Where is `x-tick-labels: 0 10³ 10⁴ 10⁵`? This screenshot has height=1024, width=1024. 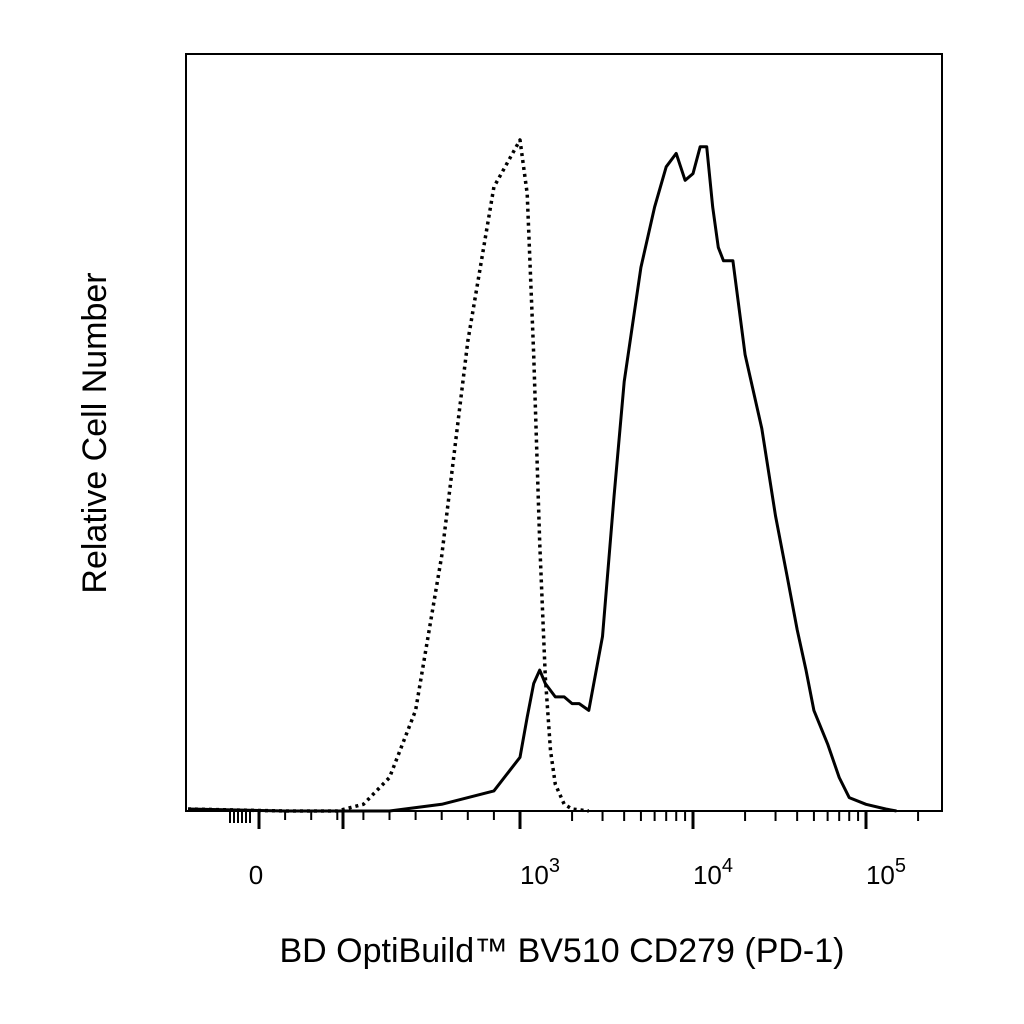
x-tick-labels: 0 10³ 10⁴ 10⁵ is located at coordinates (577, 872).